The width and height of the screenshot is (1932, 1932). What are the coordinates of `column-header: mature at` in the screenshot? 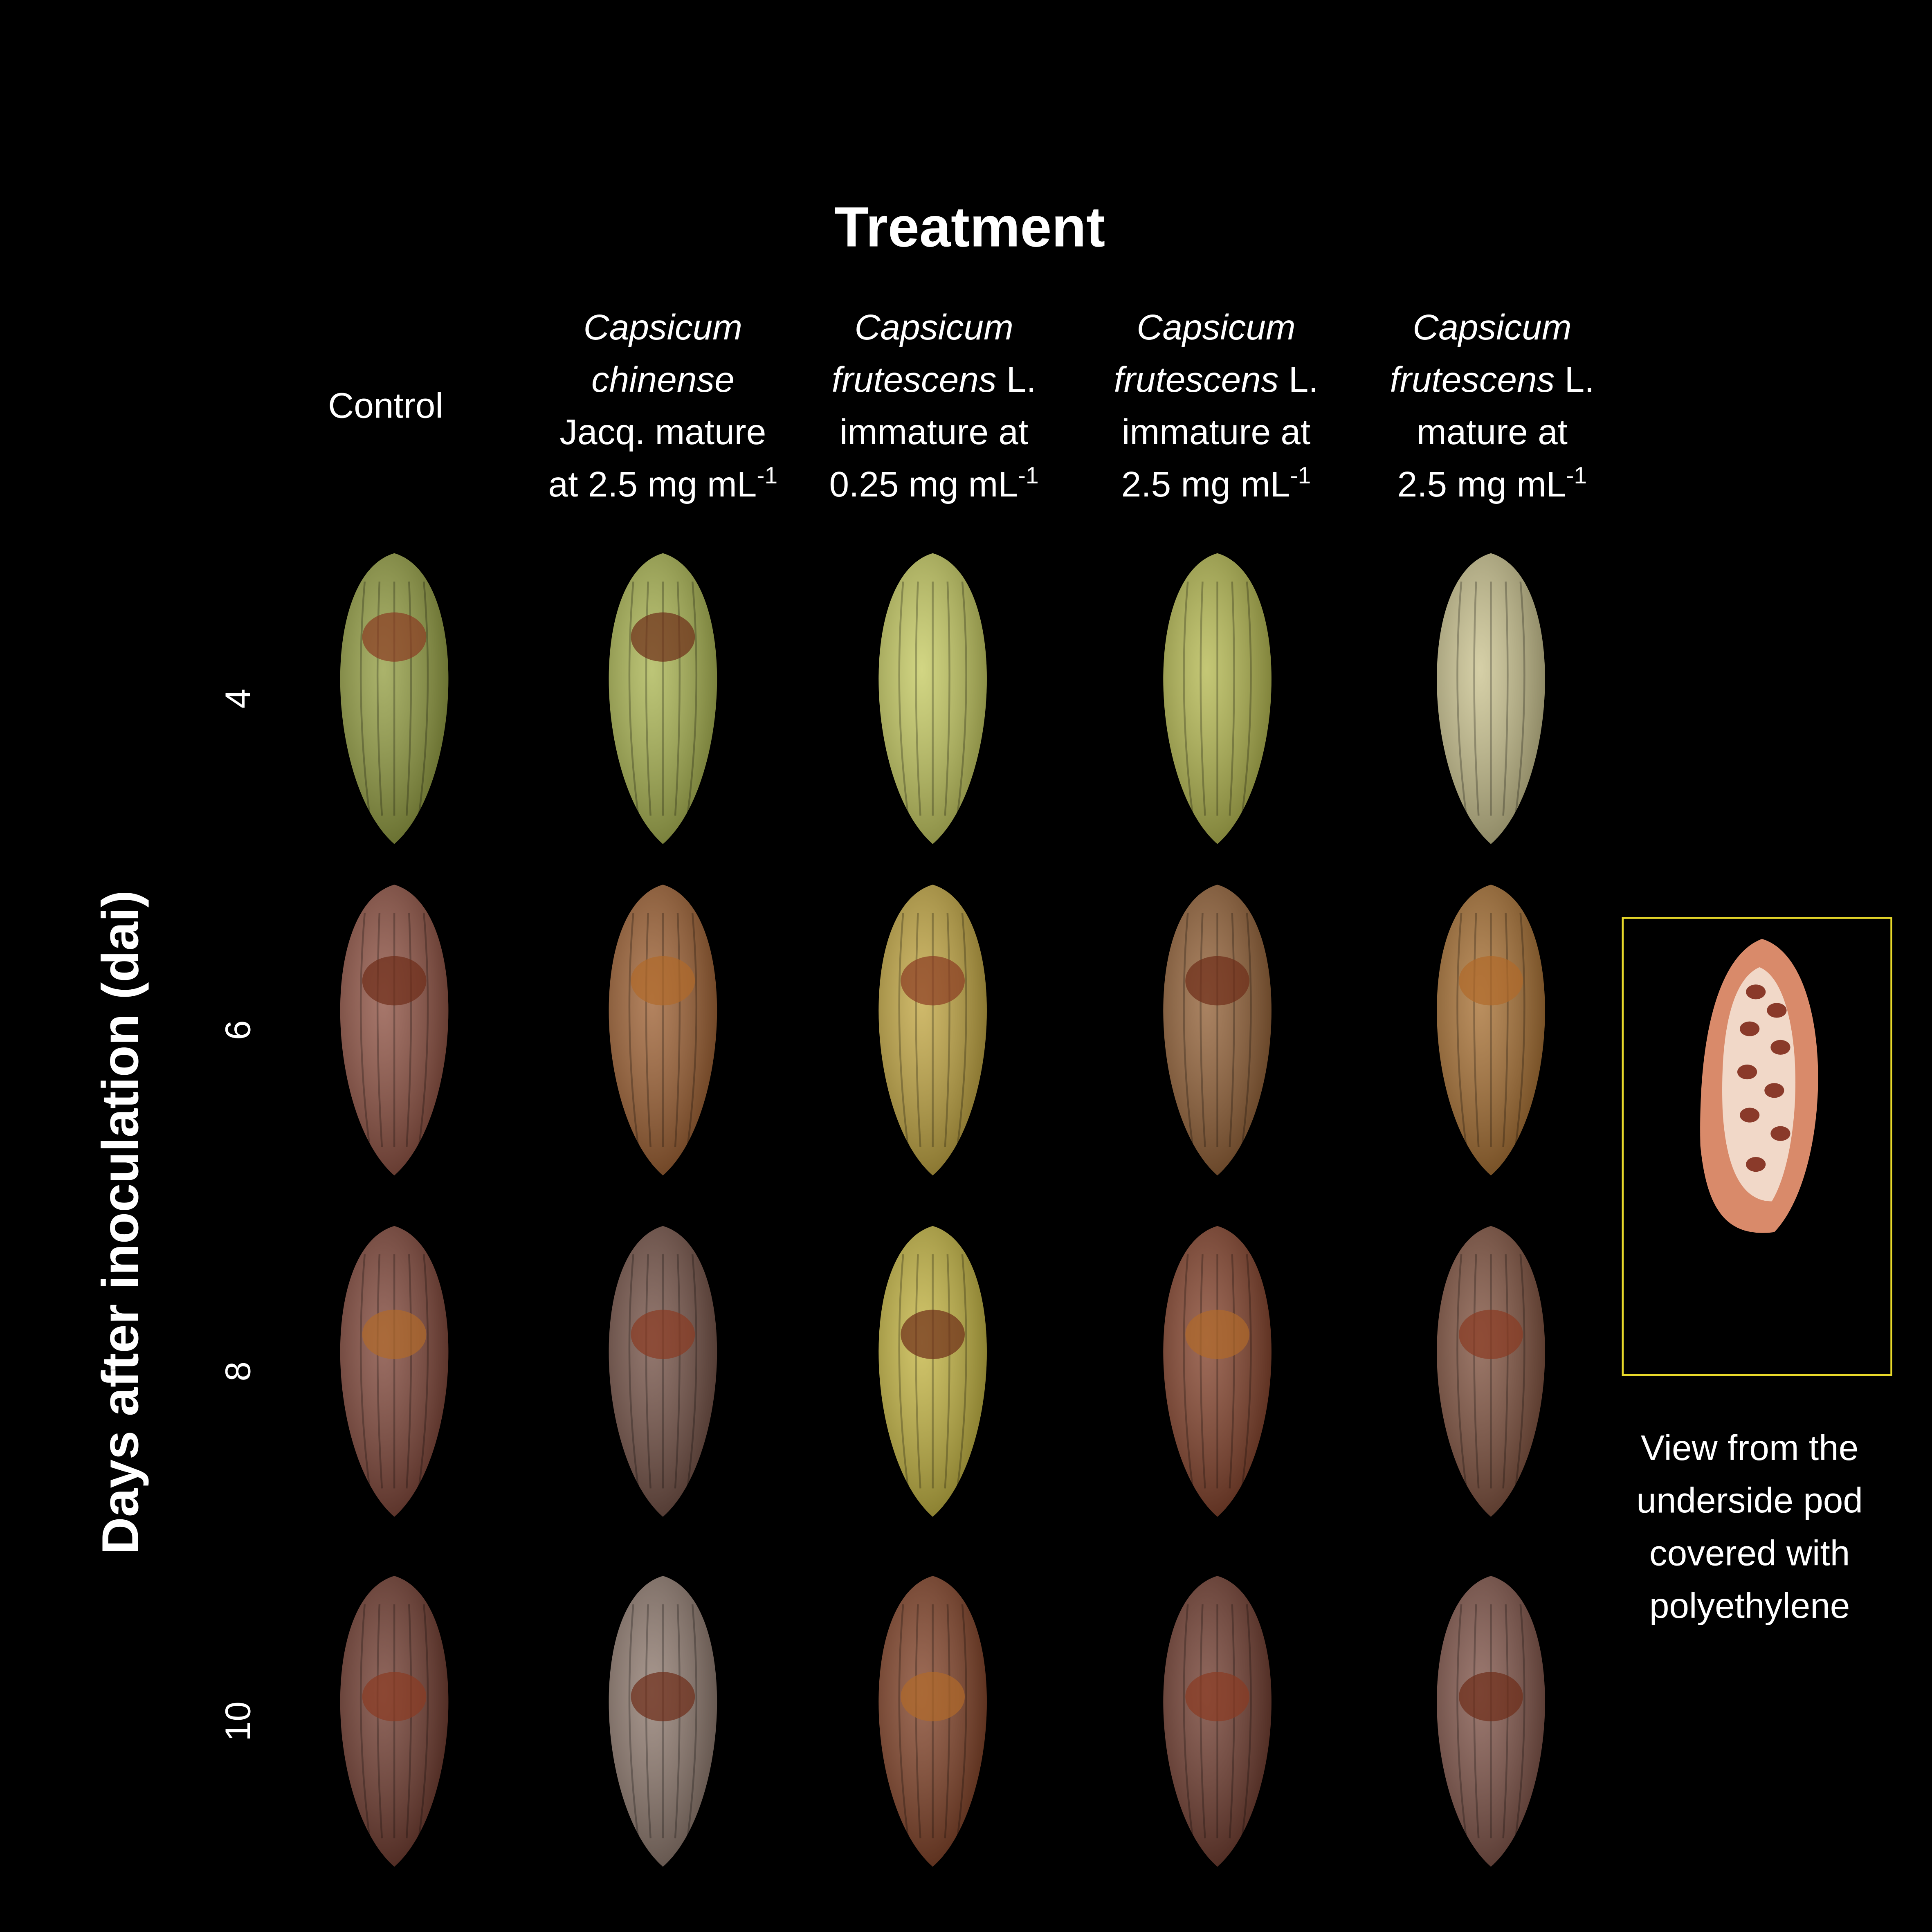 It's located at (1492, 432).